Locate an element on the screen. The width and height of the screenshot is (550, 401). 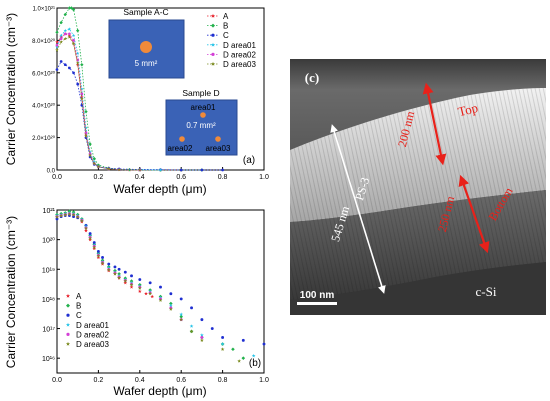
chart-a-legend-marker is located at coordinates (213, 44).